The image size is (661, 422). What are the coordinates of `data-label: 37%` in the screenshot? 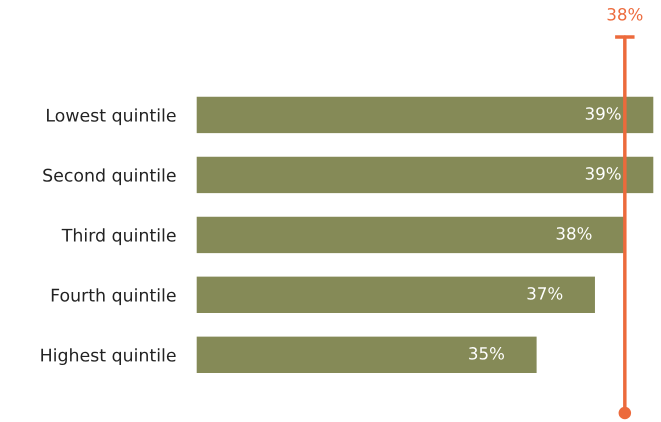 It's located at (544, 293).